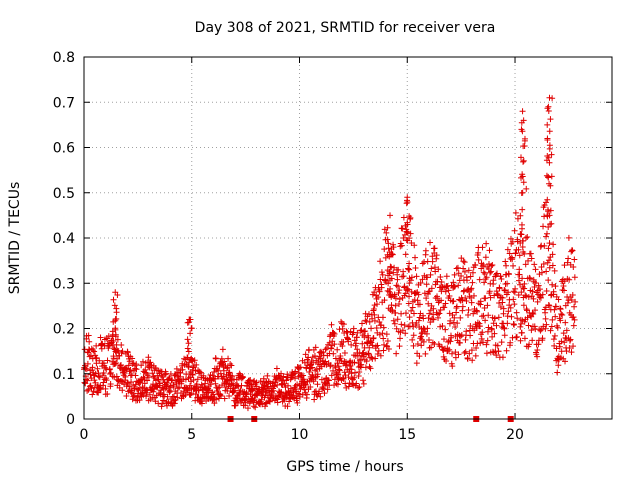 This screenshot has width=640, height=480. Describe the element at coordinates (64, 103) in the screenshot. I see `y-tick-label: 0.7` at that location.